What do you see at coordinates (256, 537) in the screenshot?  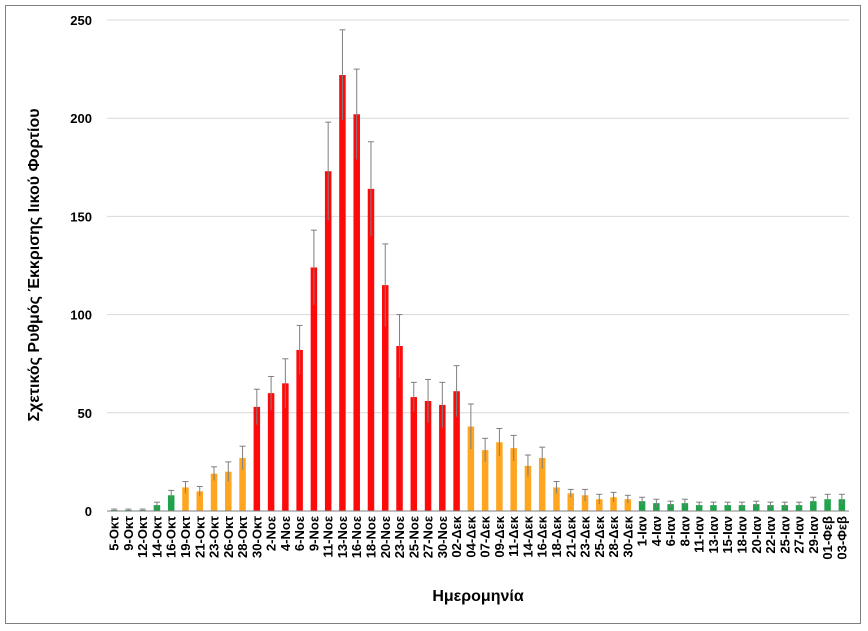 I see `x-tick-label: 30-Οκτ` at bounding box center [256, 537].